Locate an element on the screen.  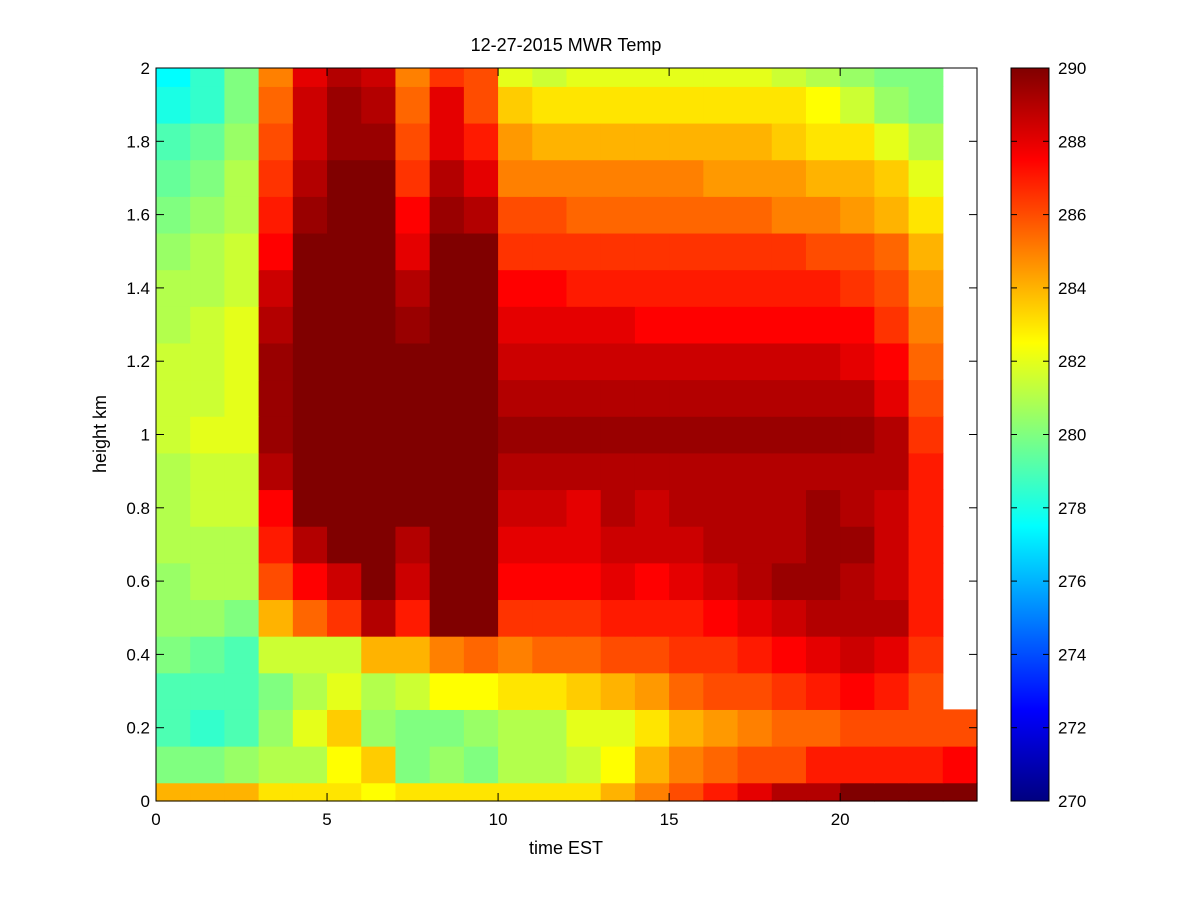
colorbar-tick-label: 276 is located at coordinates (1072, 581).